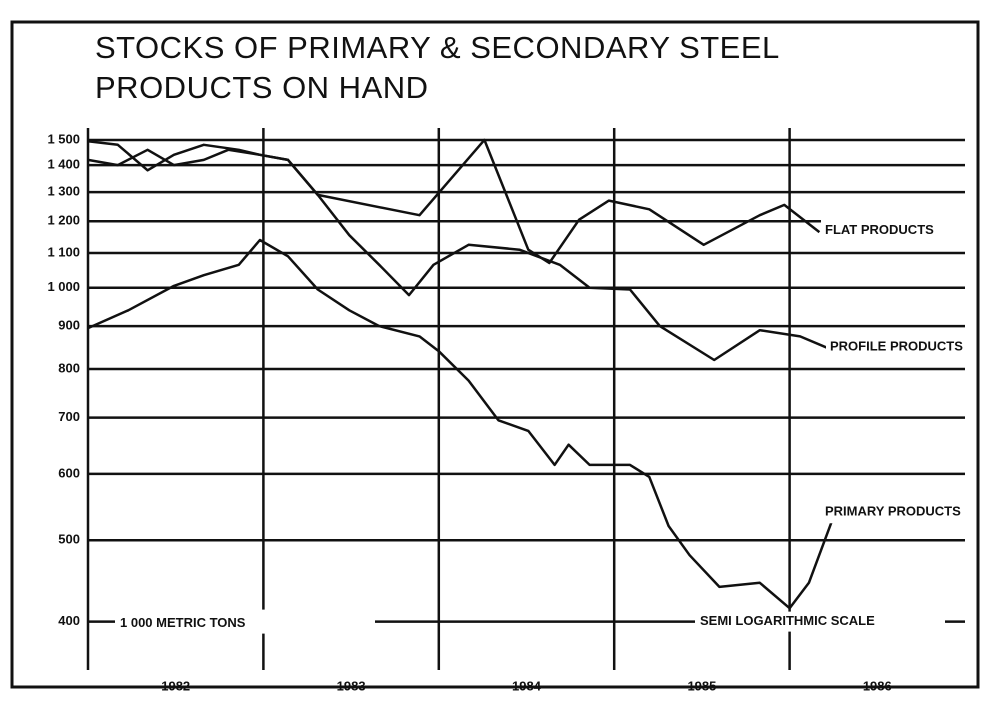 The width and height of the screenshot is (991, 702). Describe the element at coordinates (896, 345) in the screenshot. I see `series-label: PROFILE PRODUCTS` at that location.